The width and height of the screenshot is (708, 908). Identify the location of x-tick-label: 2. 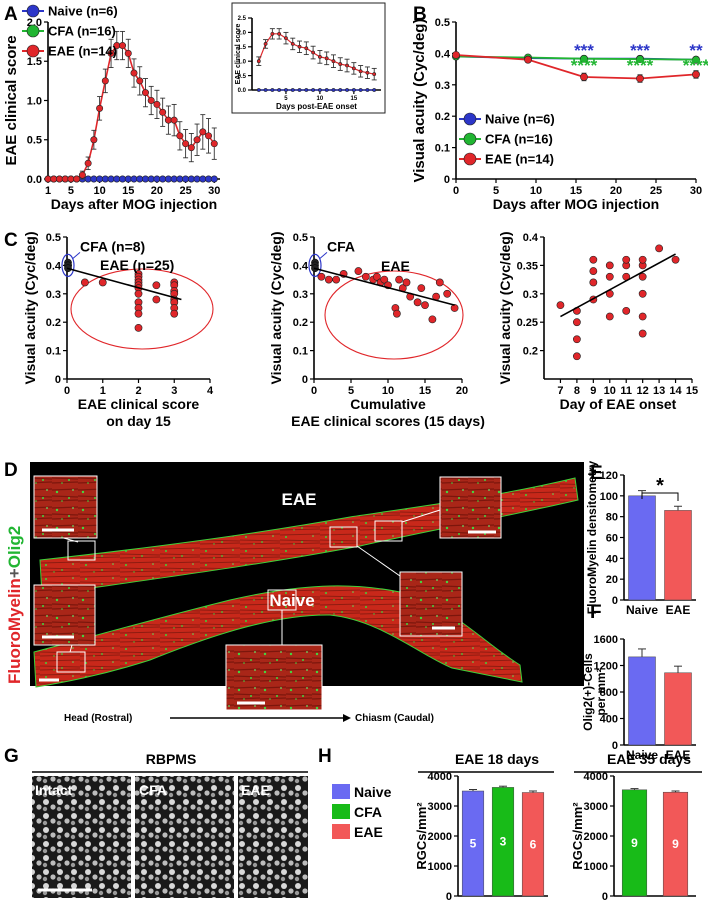
(138, 391).